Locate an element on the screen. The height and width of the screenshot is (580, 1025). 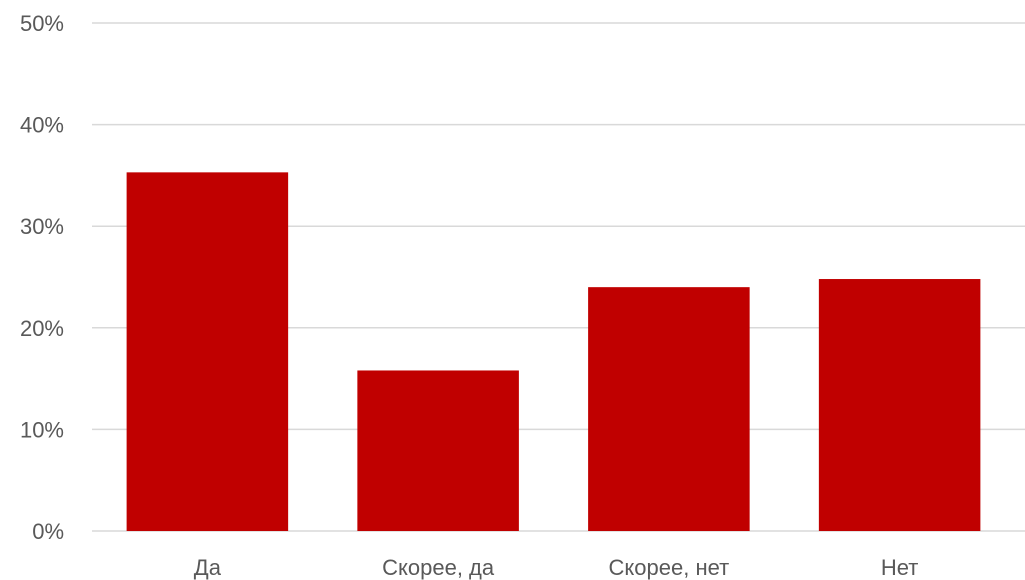
y-axis-tick-labels: 0% 10% 20% 30% 40% 50% is located at coordinates (42, 277).